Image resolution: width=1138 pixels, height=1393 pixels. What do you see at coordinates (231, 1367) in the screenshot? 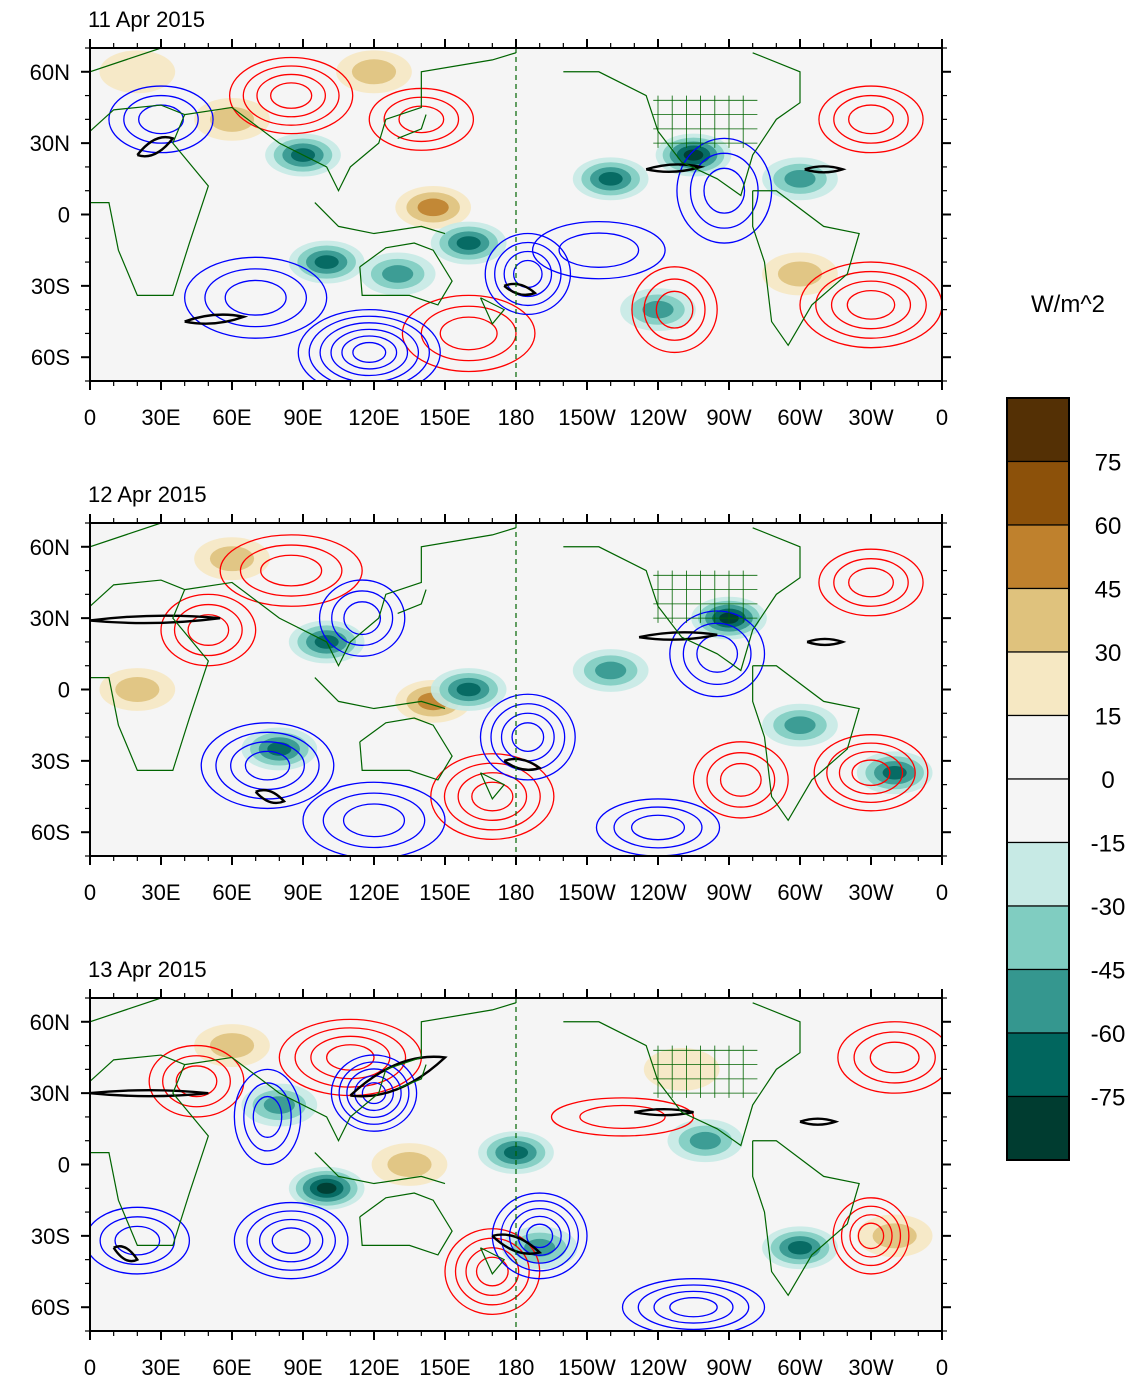
I see `x-tick-label: 60E` at bounding box center [231, 1367].